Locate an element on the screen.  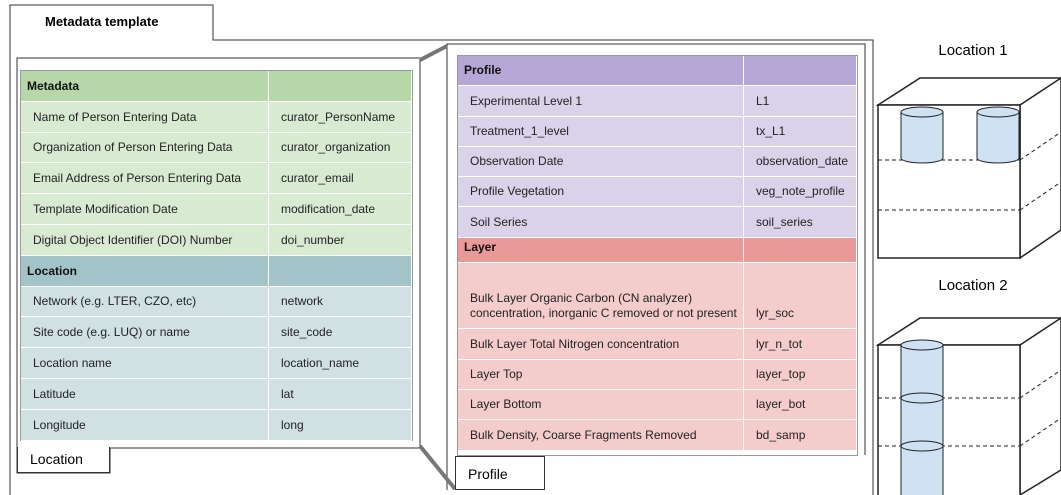
table-row: Layer Bottom layer_bot is located at coordinates (657, 405).